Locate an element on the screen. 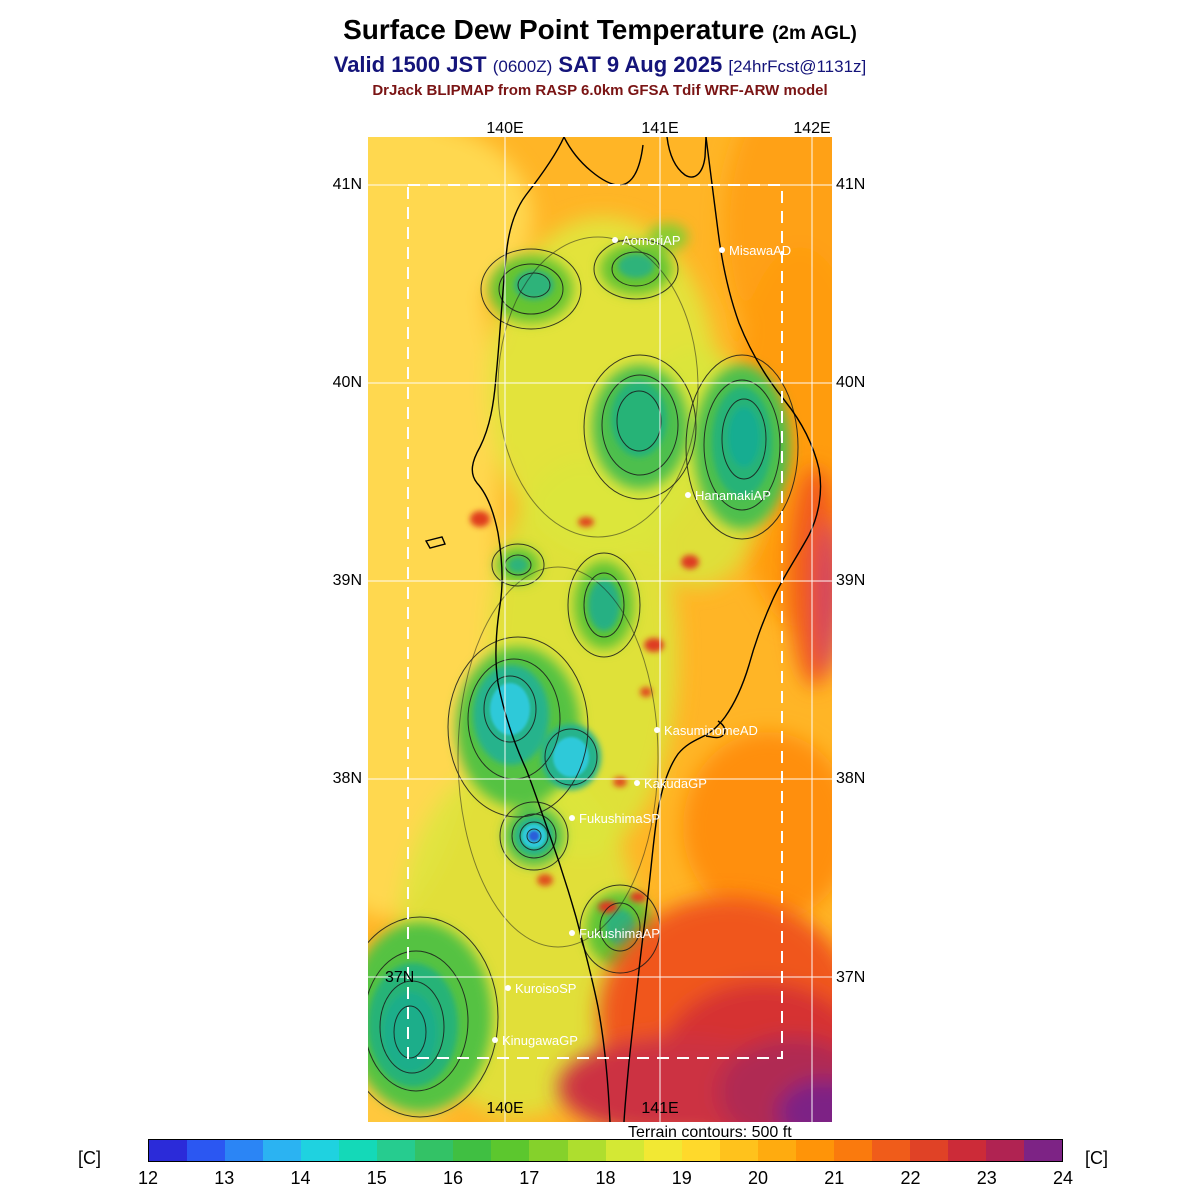 This screenshot has height=1200, width=1200. lat-label-left-38n: 38N is located at coordinates (347, 778).